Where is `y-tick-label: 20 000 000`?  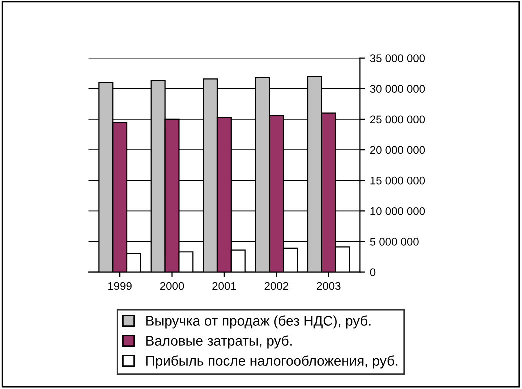 y-tick-label: 20 000 000 is located at coordinates (398, 150).